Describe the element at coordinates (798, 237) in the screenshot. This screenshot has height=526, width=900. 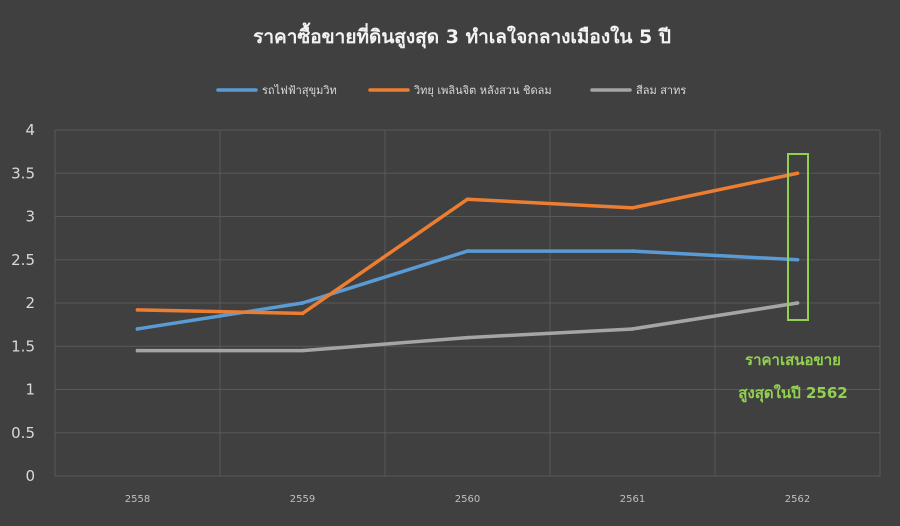
I see `highlight-box` at that location.